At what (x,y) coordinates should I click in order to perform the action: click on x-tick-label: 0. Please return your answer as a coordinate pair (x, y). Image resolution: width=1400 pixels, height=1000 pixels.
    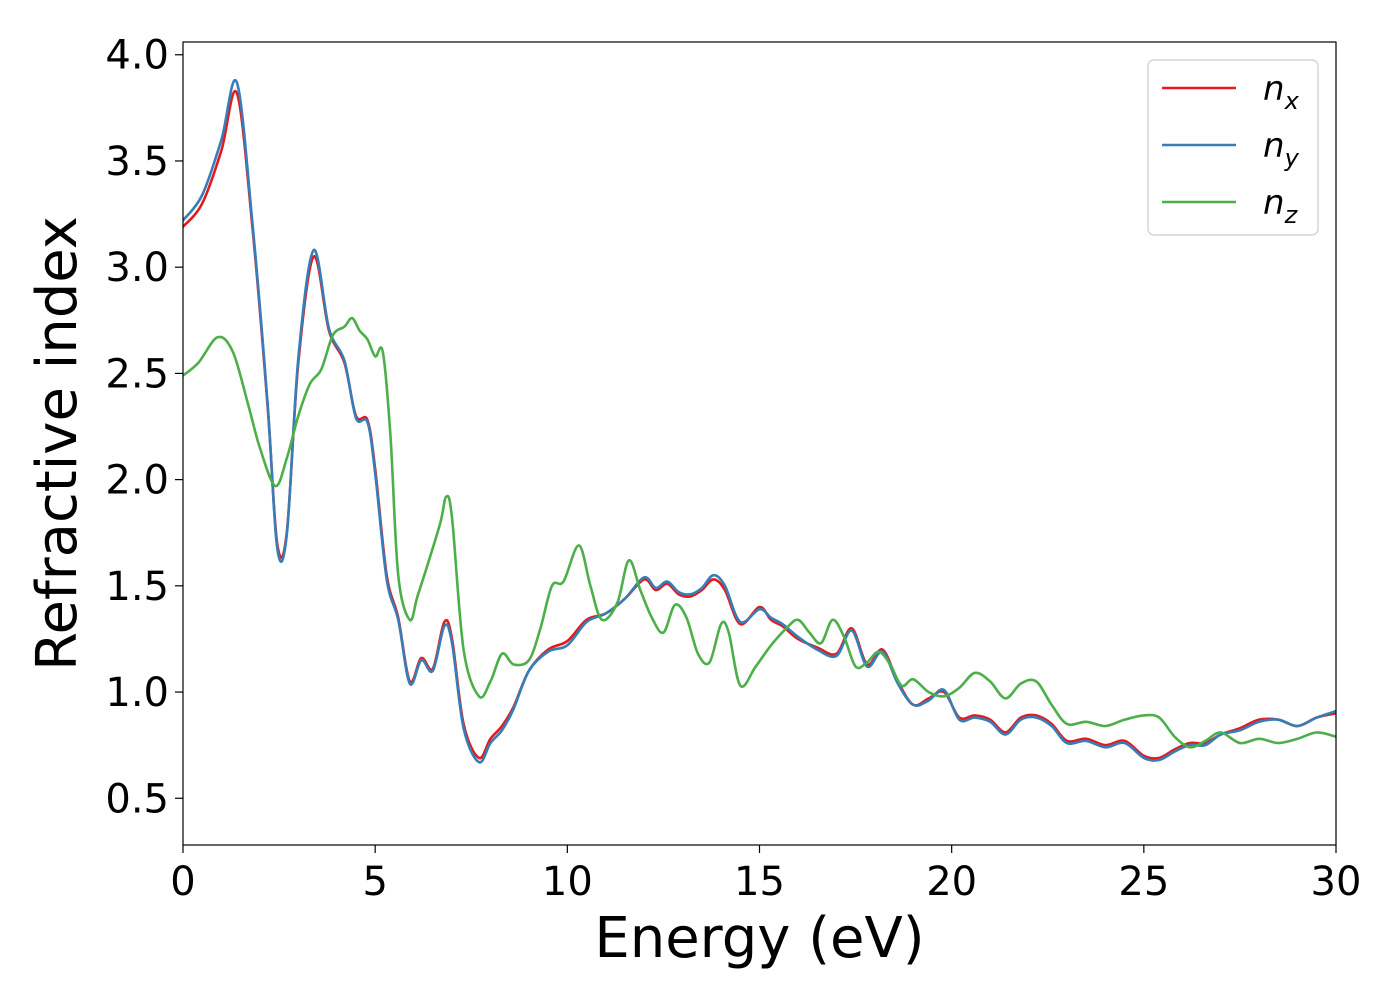
    Looking at the image, I should click on (182, 882).